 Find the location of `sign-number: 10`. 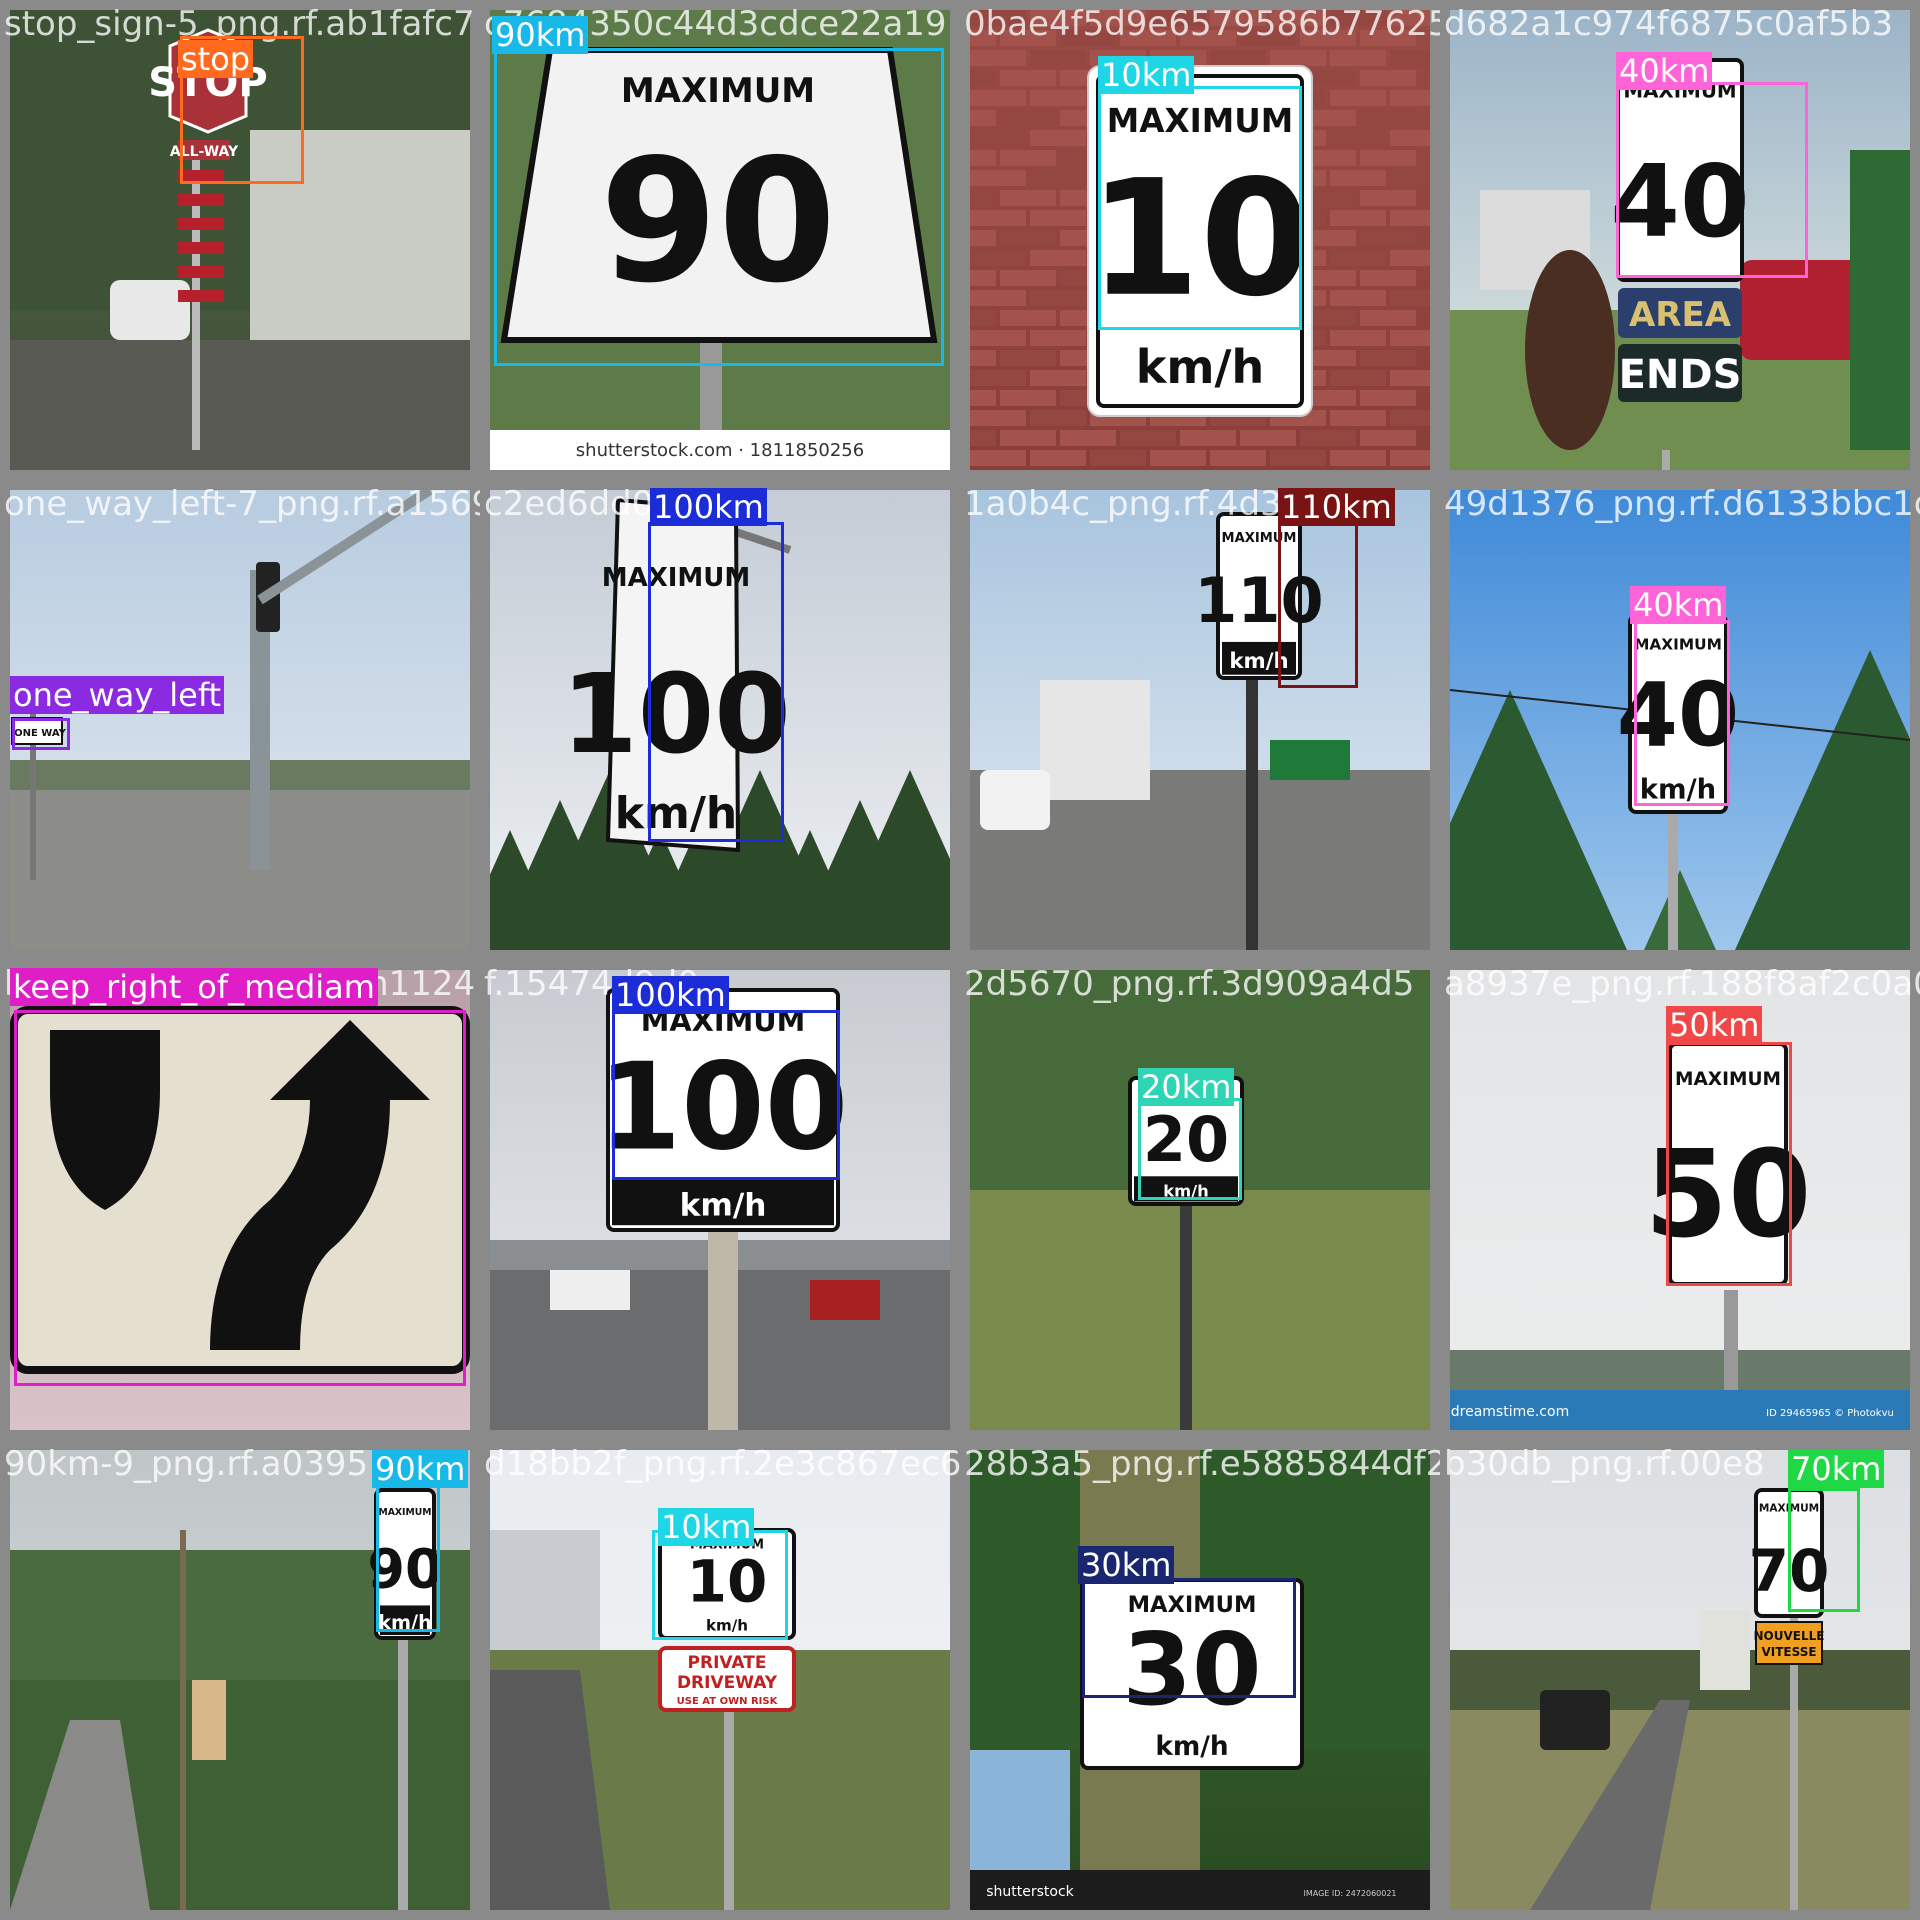

sign-number: 10 is located at coordinates (1200, 238).